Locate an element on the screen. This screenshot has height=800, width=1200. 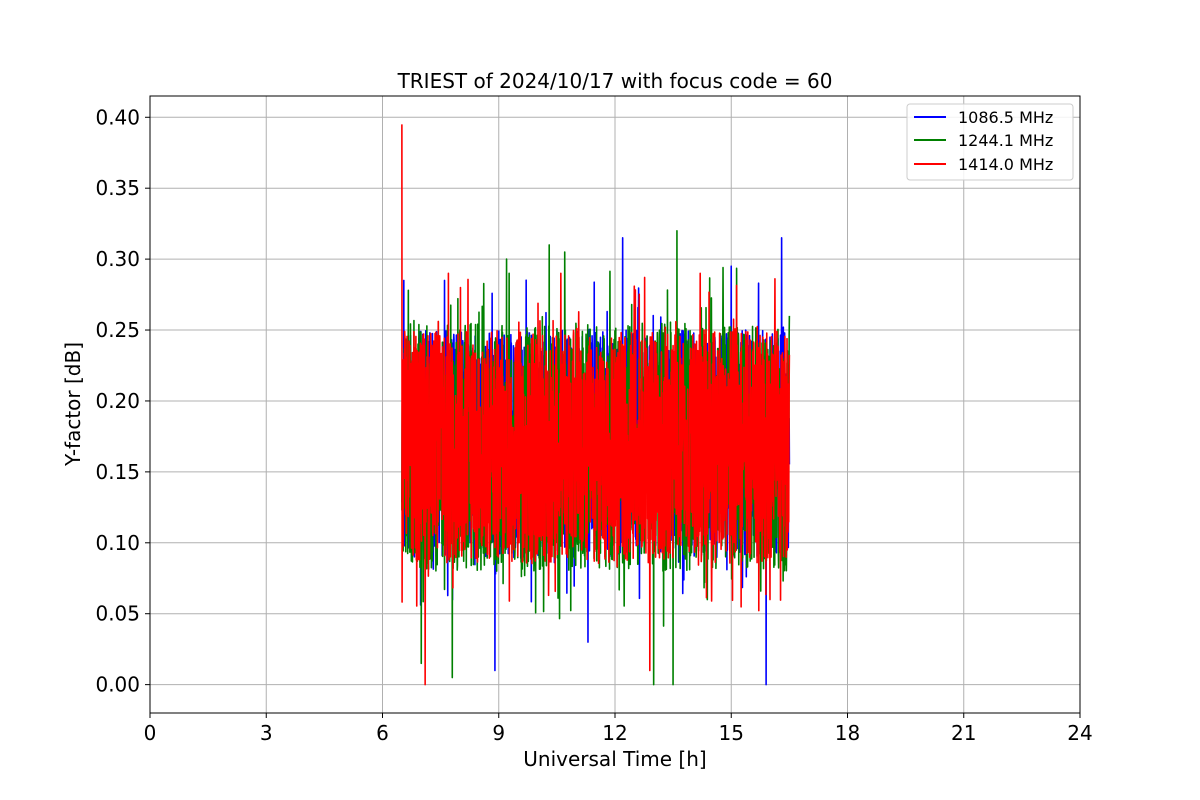
y-tick-label: 0.30 is located at coordinates (117, 259).